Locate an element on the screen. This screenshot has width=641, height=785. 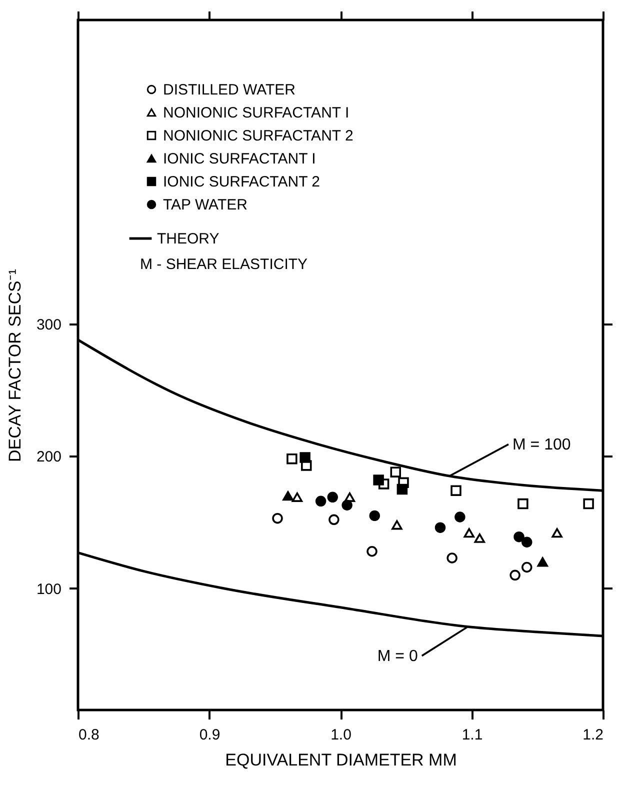
legend-label: NONIONIC SURFACTANT 2 is located at coordinates (258, 136).